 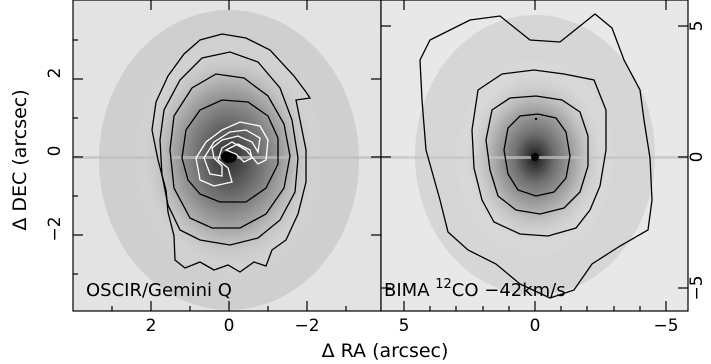 What do you see at coordinates (697, 26) in the screenshot?
I see `right-y-tick-label: 5` at bounding box center [697, 26].